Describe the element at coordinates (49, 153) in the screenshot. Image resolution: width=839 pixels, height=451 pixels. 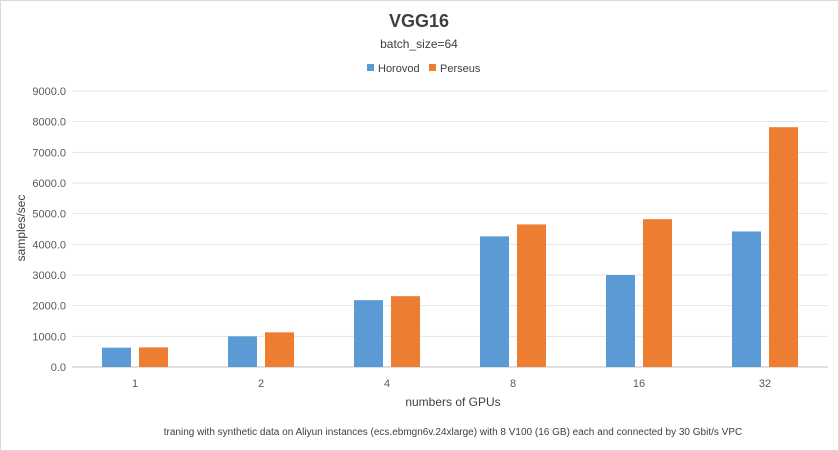
I see `y-tick-label: 7000.0` at that location.